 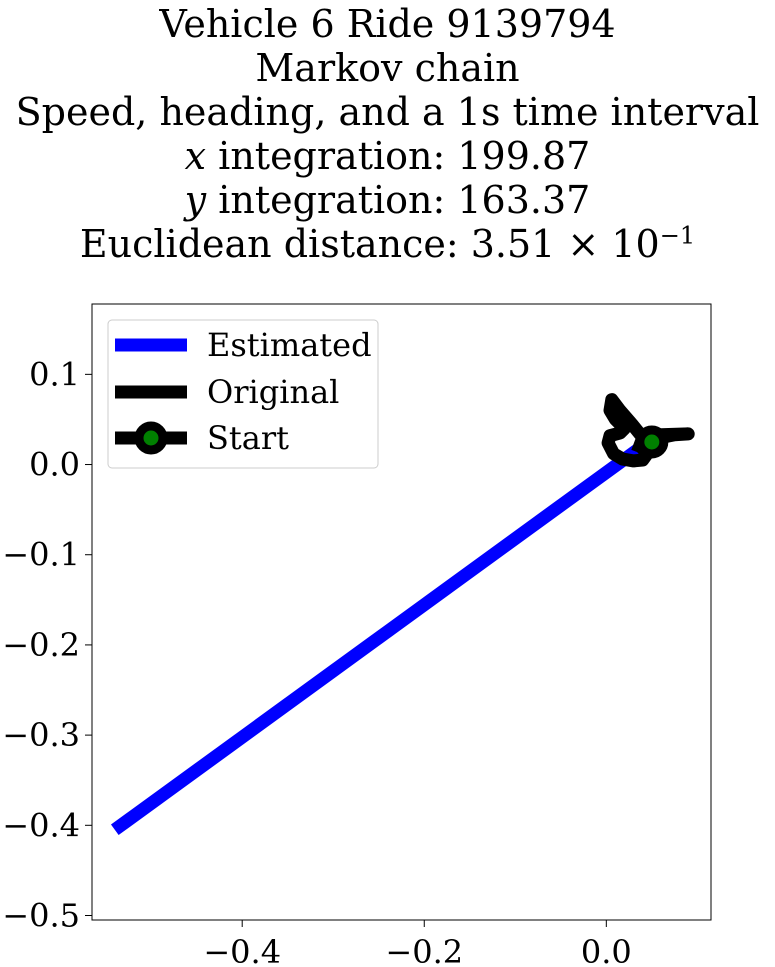 What do you see at coordinates (387, 112) in the screenshot?
I see `title-line-3: Speed, heading, and a 1s time interval` at bounding box center [387, 112].